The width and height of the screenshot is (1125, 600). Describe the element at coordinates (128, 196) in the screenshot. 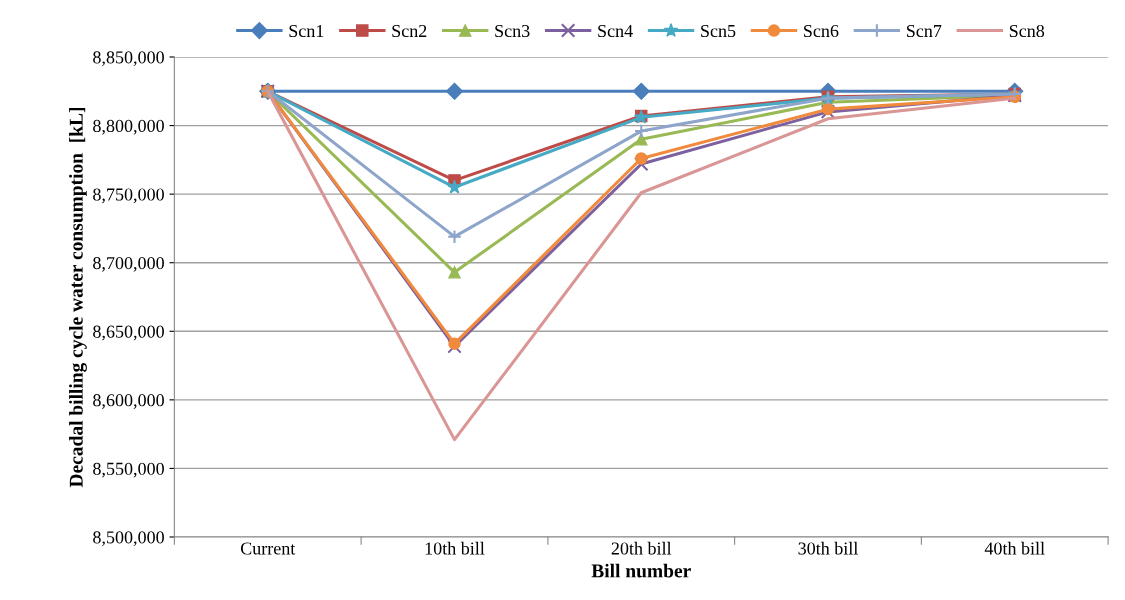

I see `y-tick-label: 8,750,000` at that location.